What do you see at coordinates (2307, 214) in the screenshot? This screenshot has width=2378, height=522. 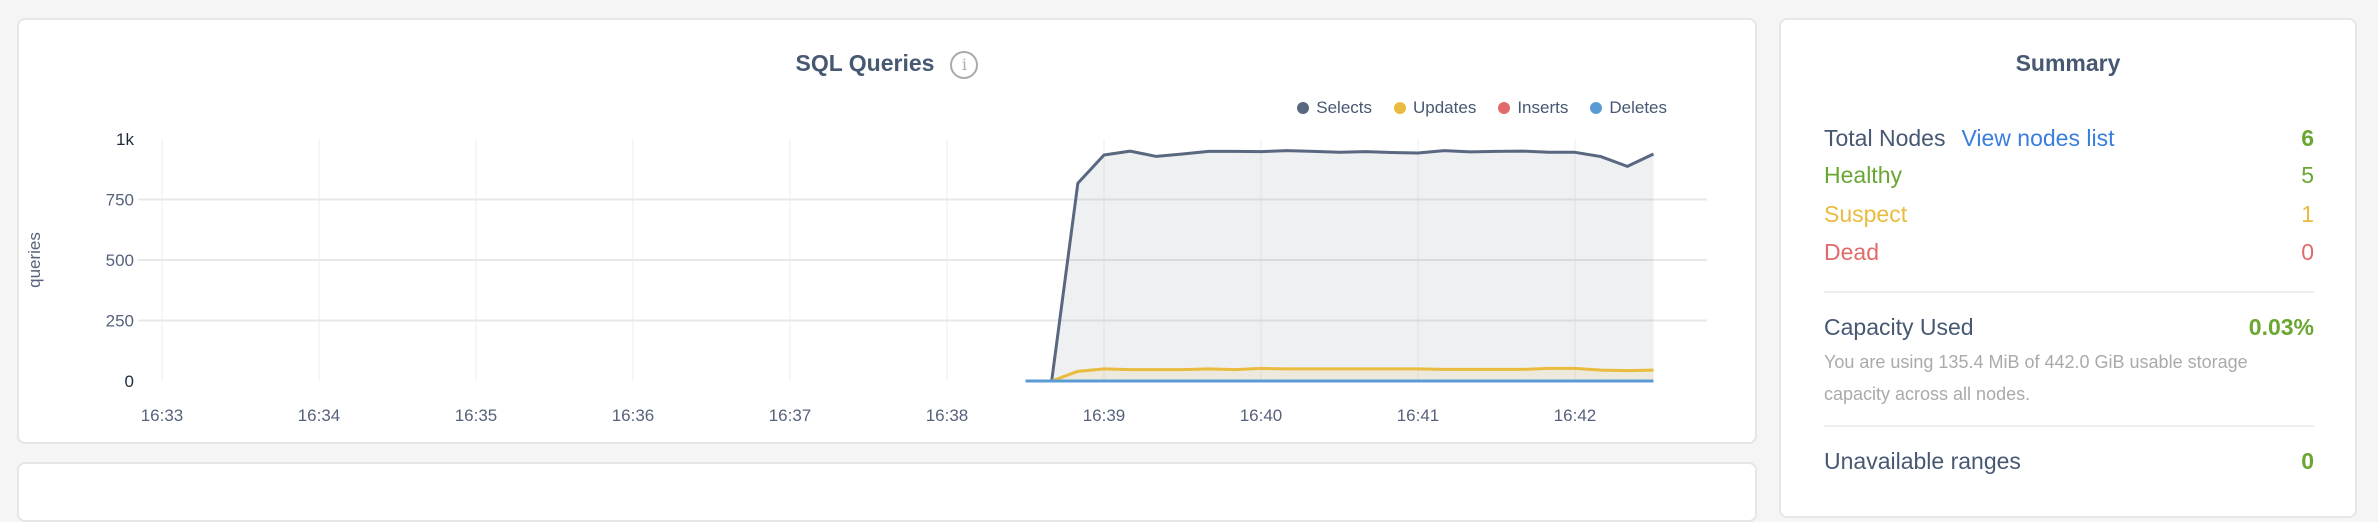 I see `suspect-value: 1` at bounding box center [2307, 214].